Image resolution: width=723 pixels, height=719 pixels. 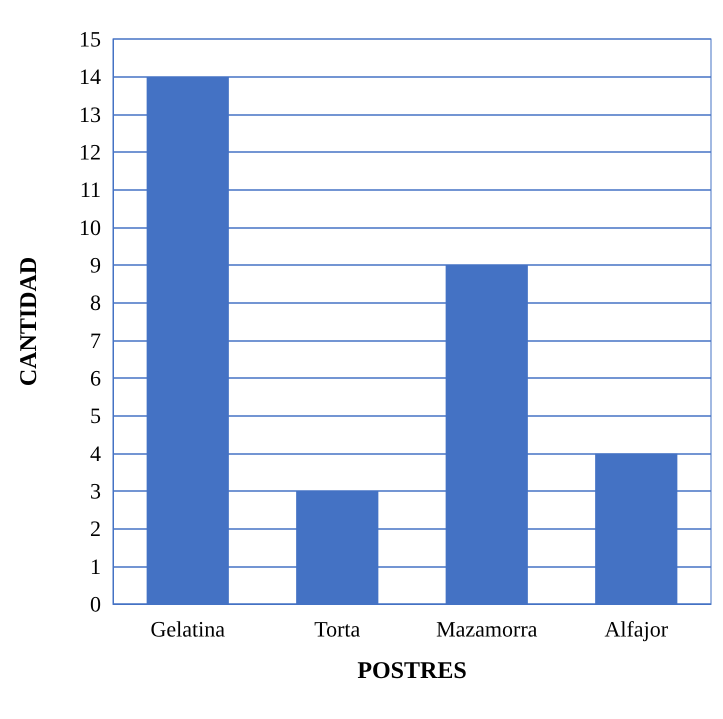 I want to click on x-tick-label: Torta, so click(x=337, y=629).